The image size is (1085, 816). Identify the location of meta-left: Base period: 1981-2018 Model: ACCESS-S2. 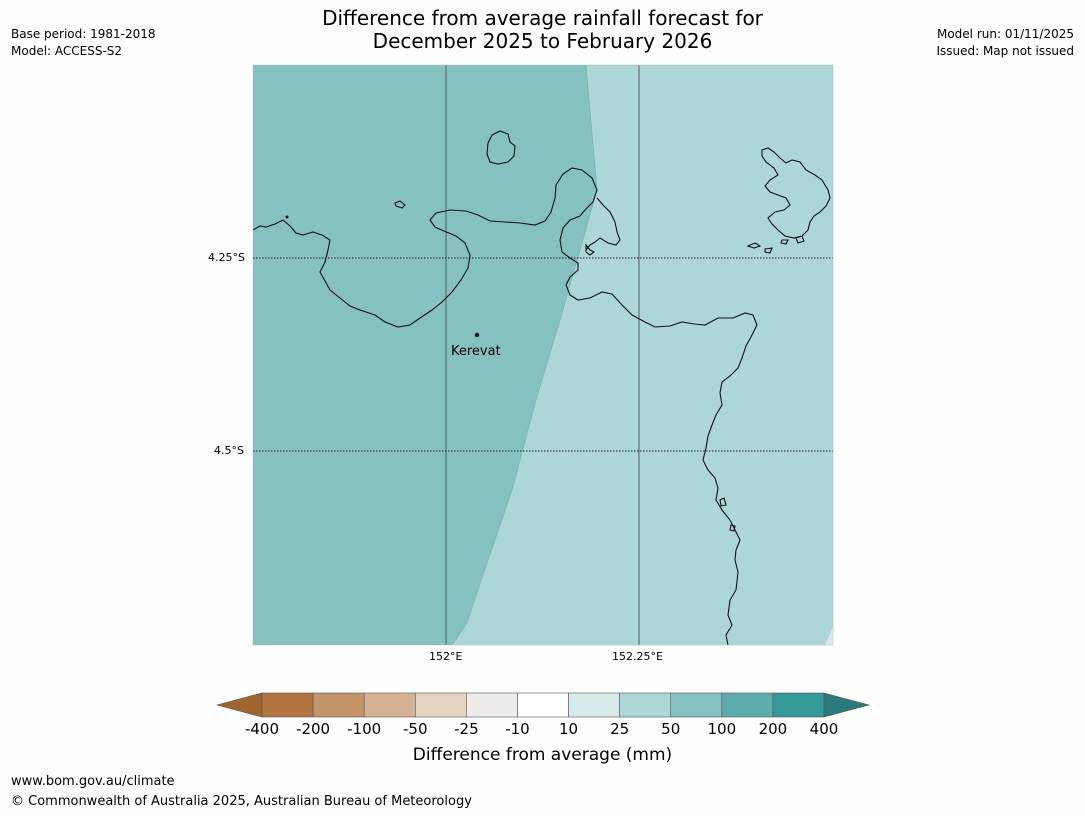
(83, 43).